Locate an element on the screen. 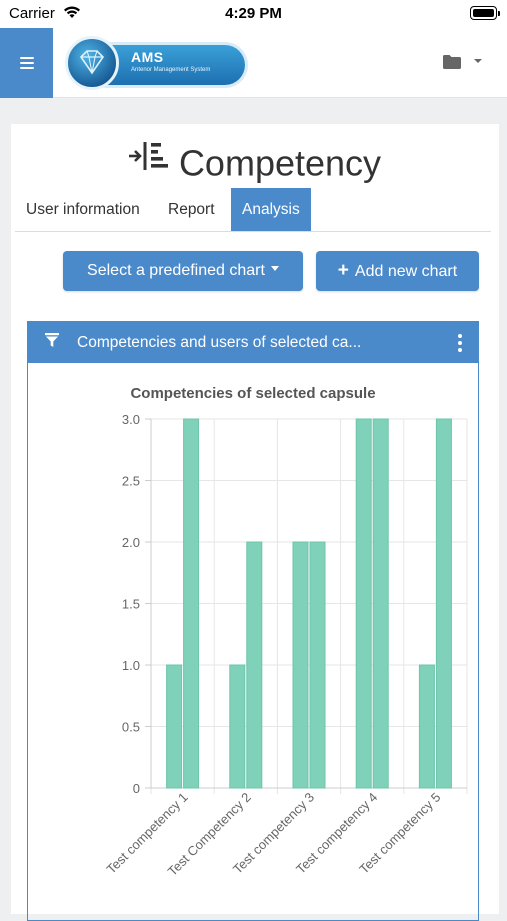 The image size is (507, 921). tab-report: Report is located at coordinates (191, 209).